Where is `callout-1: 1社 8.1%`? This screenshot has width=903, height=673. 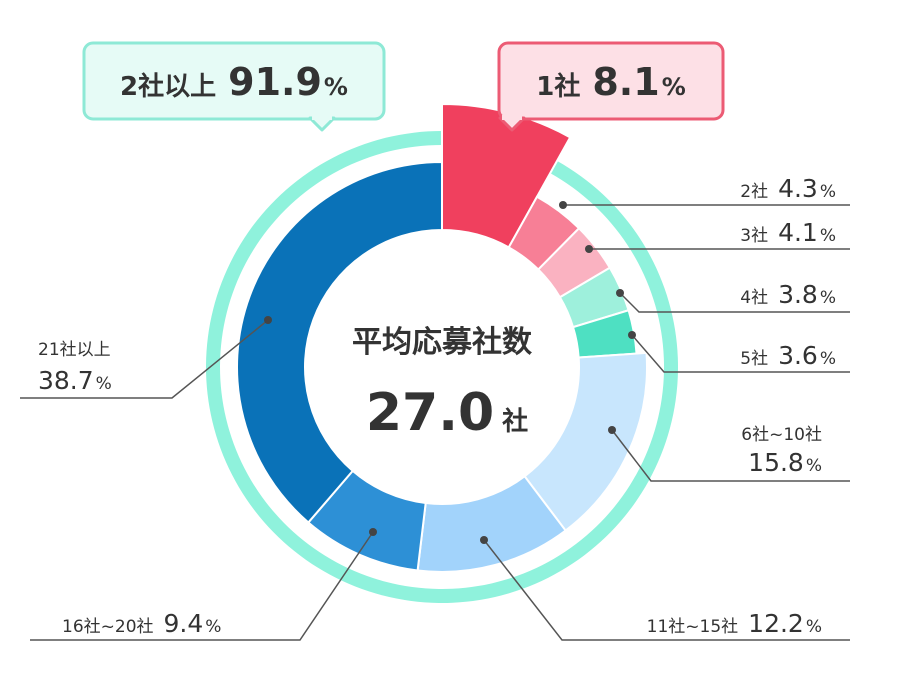
callout-1: 1社 8.1% is located at coordinates (611, 86).